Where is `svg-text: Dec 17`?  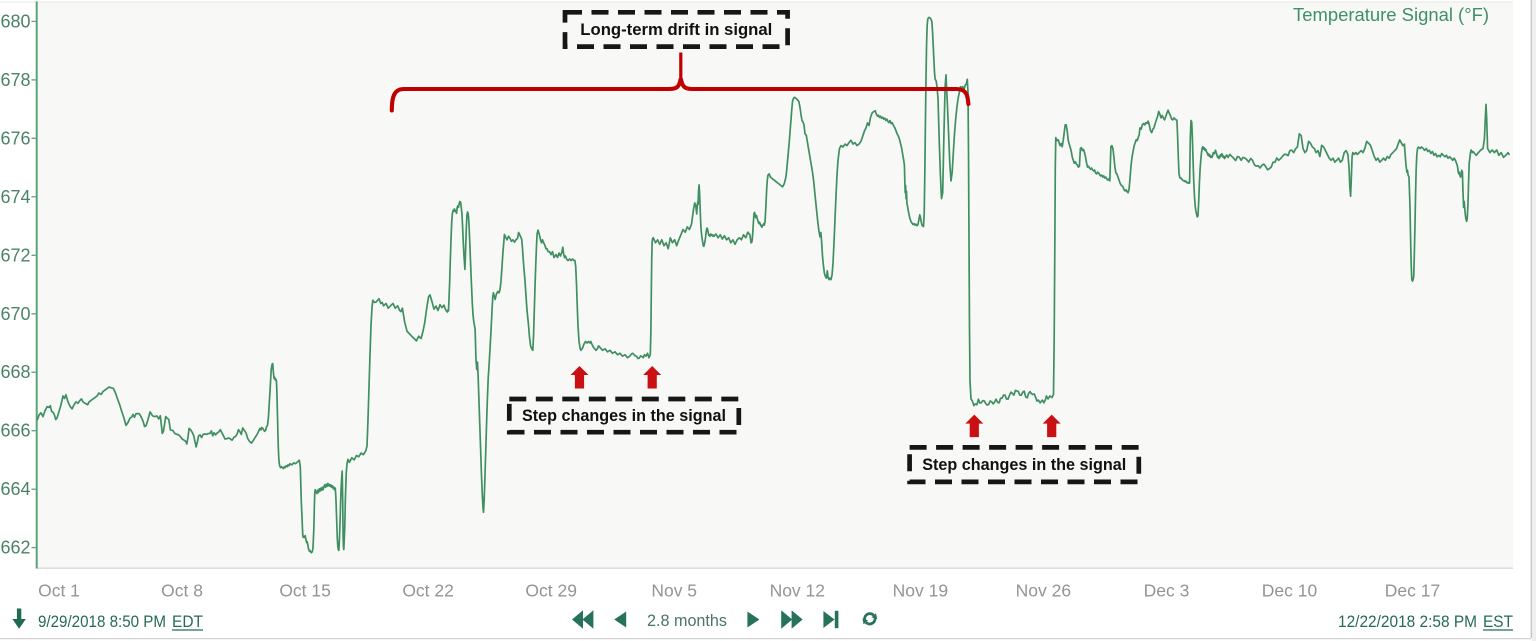
svg-text: Dec 17 is located at coordinates (1412, 591).